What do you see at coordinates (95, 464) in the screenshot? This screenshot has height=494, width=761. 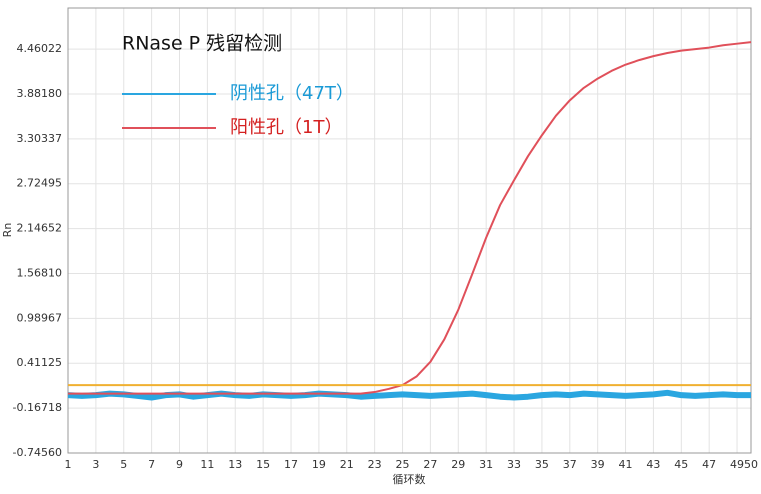 I see `x-tick-label: 3` at bounding box center [95, 464].